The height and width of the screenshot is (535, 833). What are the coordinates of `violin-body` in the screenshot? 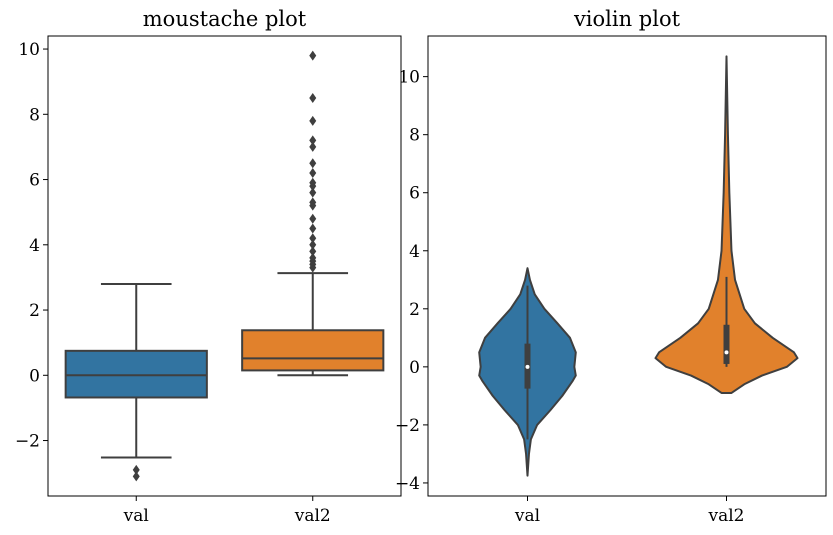 It's located at (726, 224).